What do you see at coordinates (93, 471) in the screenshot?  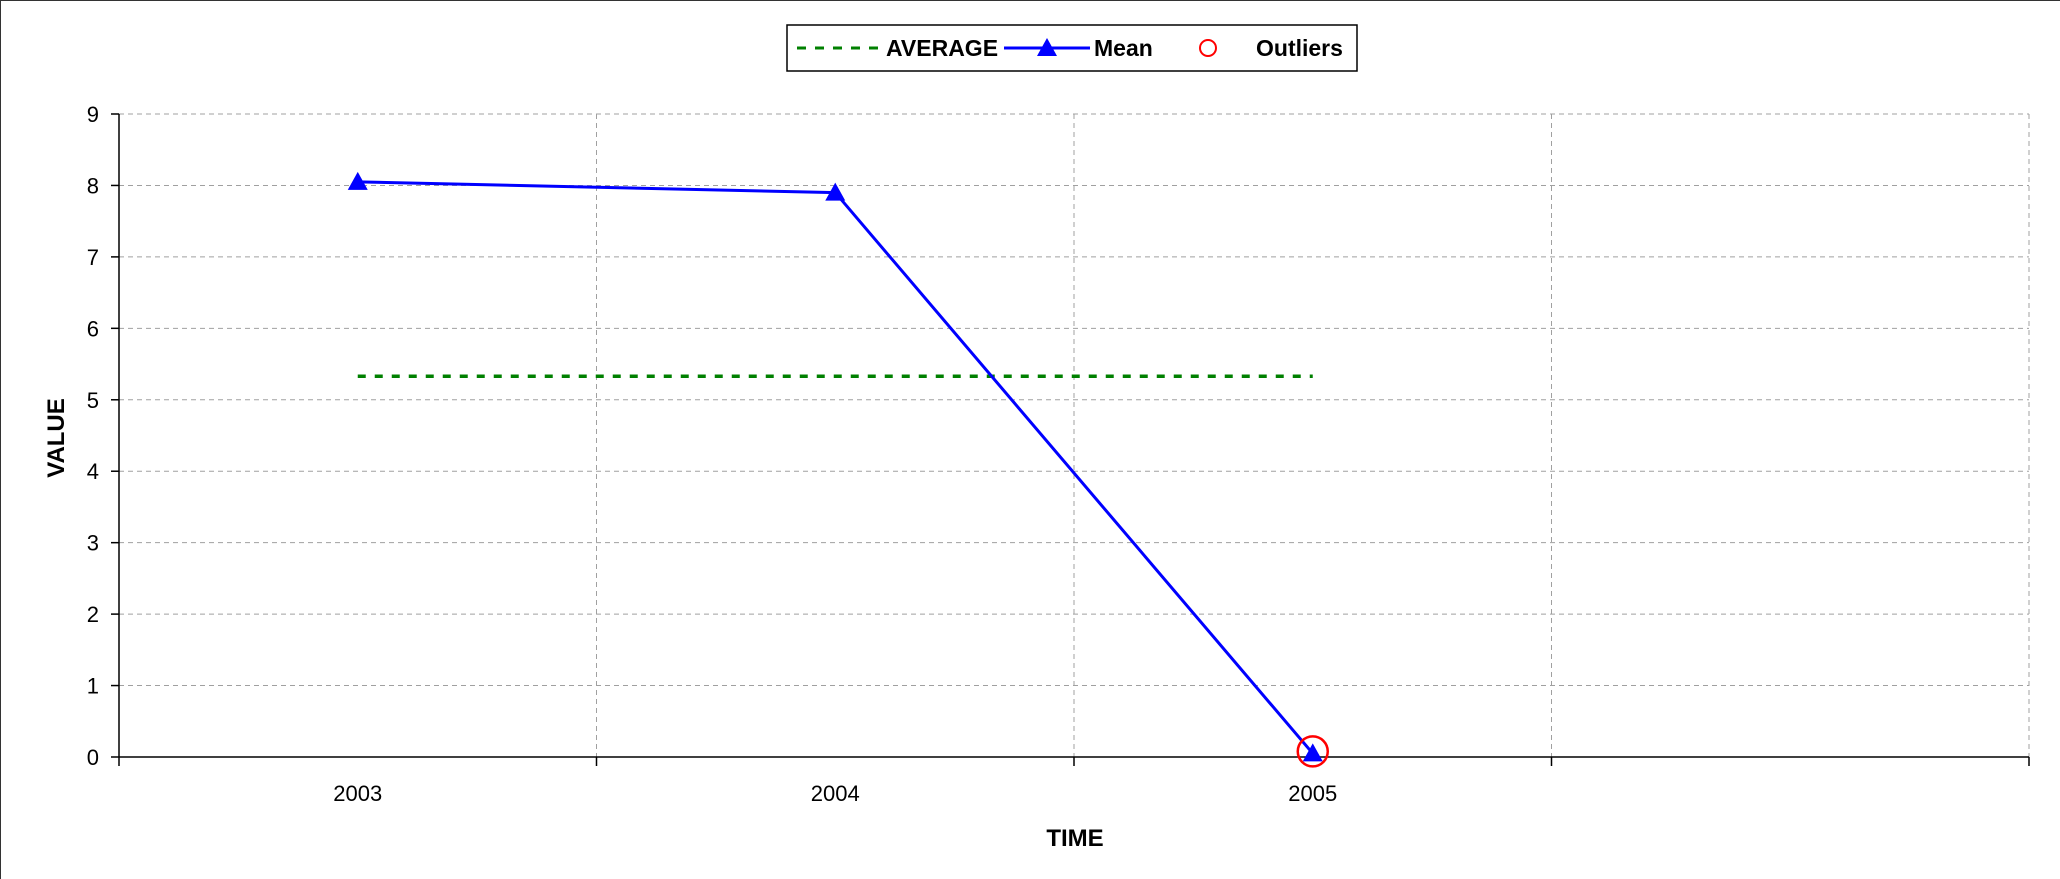 I see `y-tick-label: 4` at bounding box center [93, 471].